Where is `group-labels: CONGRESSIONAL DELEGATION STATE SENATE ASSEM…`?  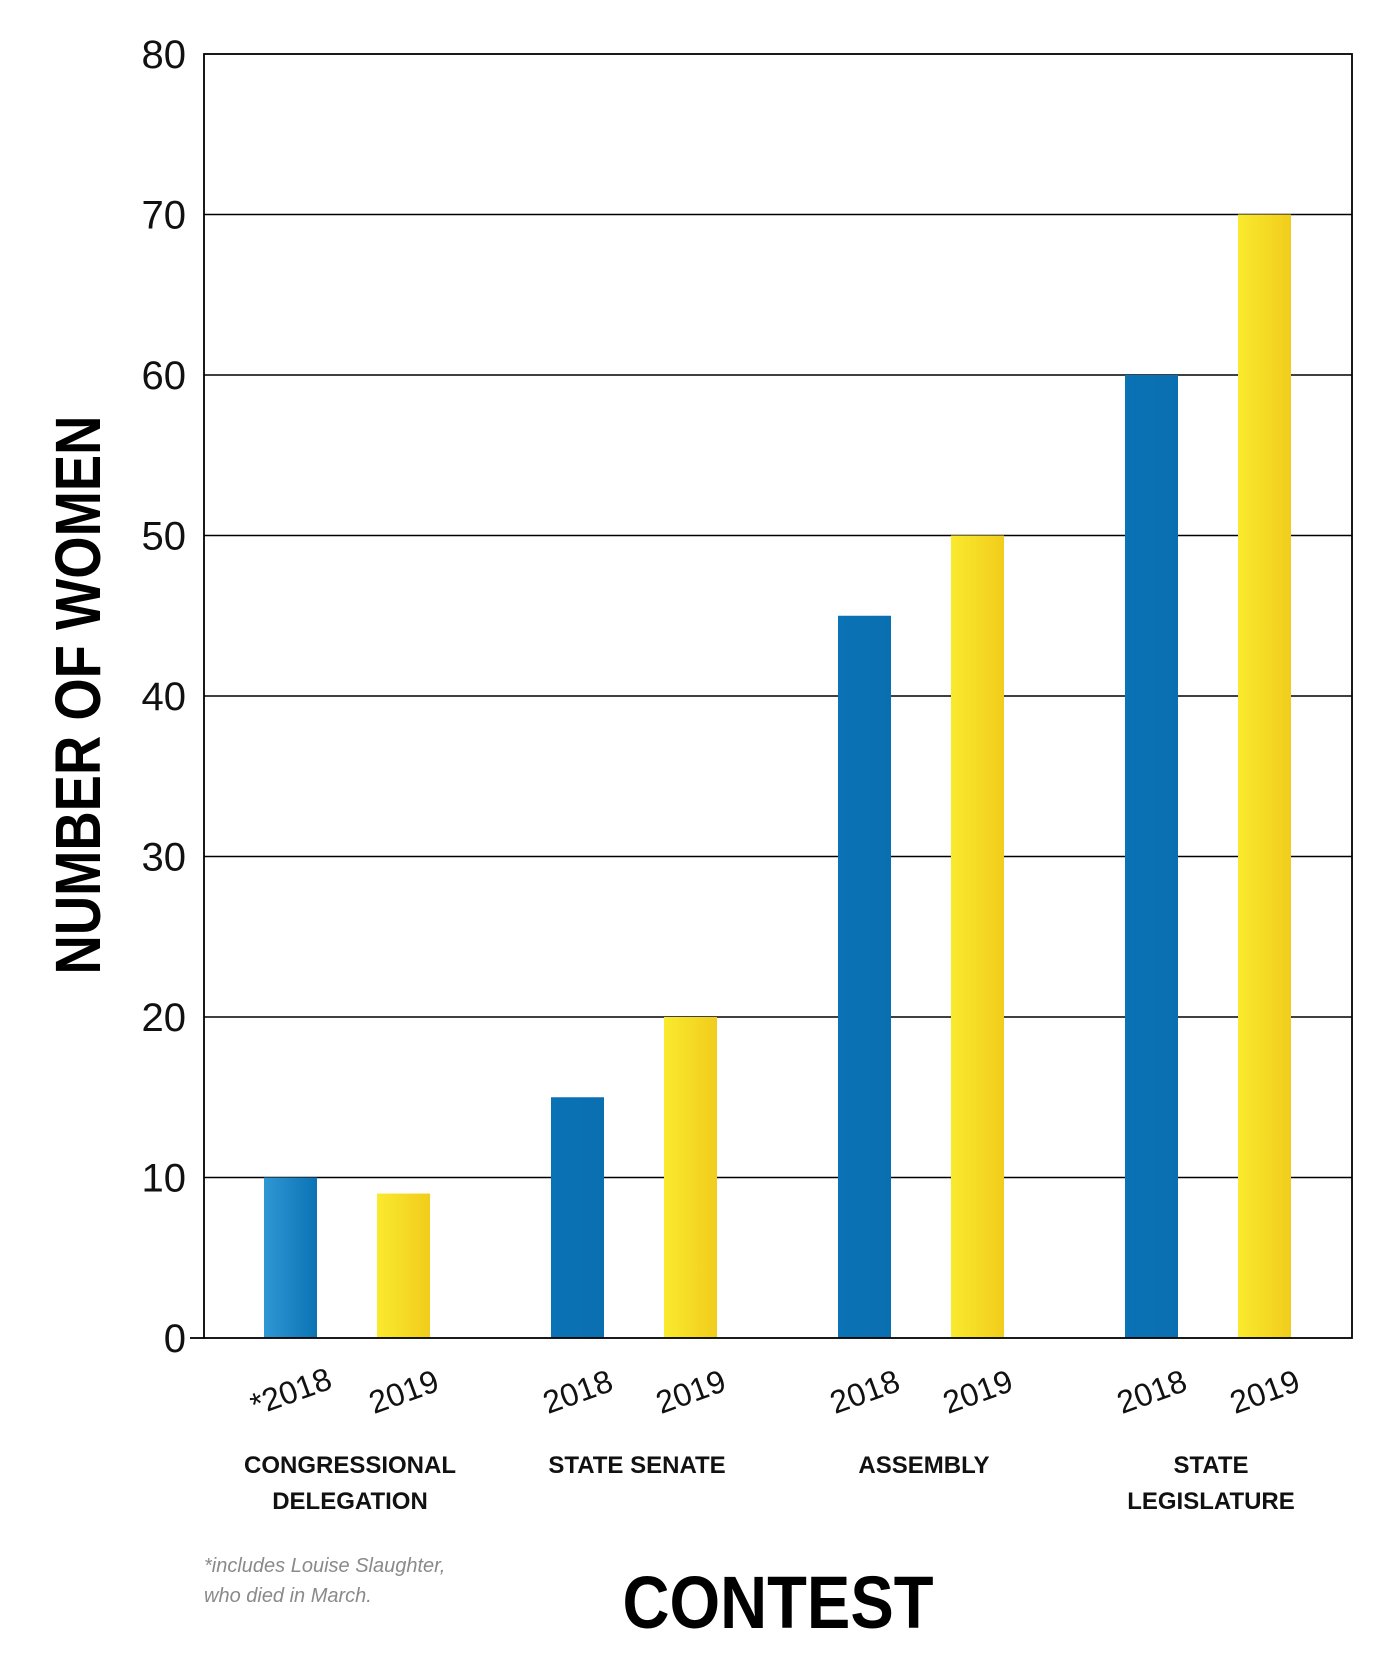 group-labels: CONGRESSIONAL DELEGATION STATE SENATE ASSEM… is located at coordinates (769, 1483).